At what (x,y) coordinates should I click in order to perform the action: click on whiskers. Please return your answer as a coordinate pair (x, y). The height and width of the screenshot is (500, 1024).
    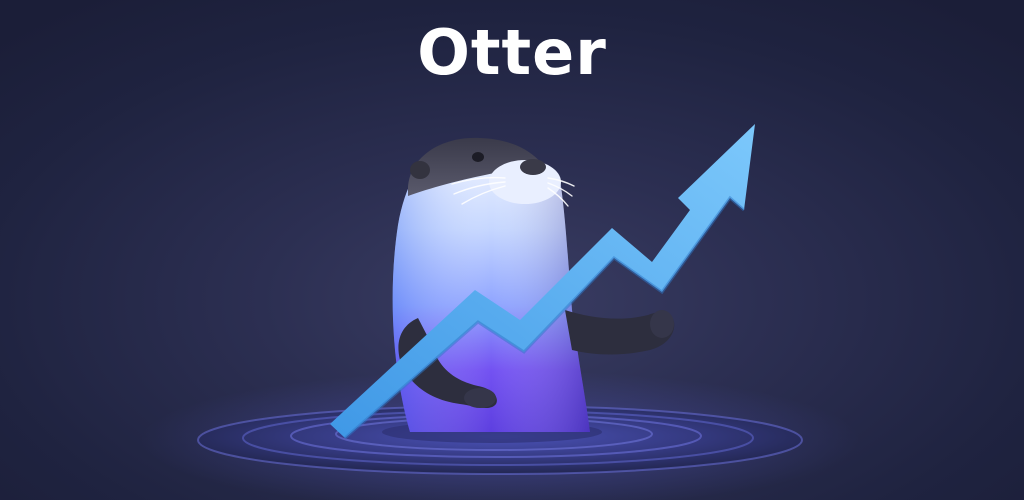
    Looking at the image, I should click on (513, 191).